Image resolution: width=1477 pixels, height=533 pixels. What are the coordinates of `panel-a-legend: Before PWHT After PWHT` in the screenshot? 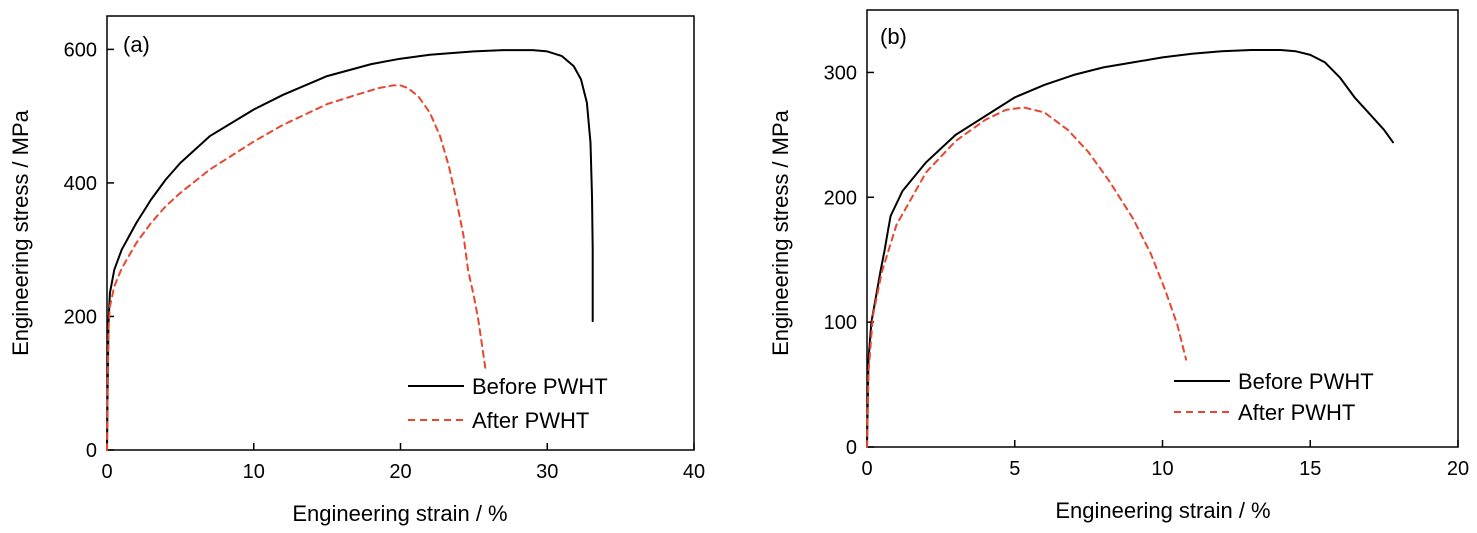 It's located at (508, 403).